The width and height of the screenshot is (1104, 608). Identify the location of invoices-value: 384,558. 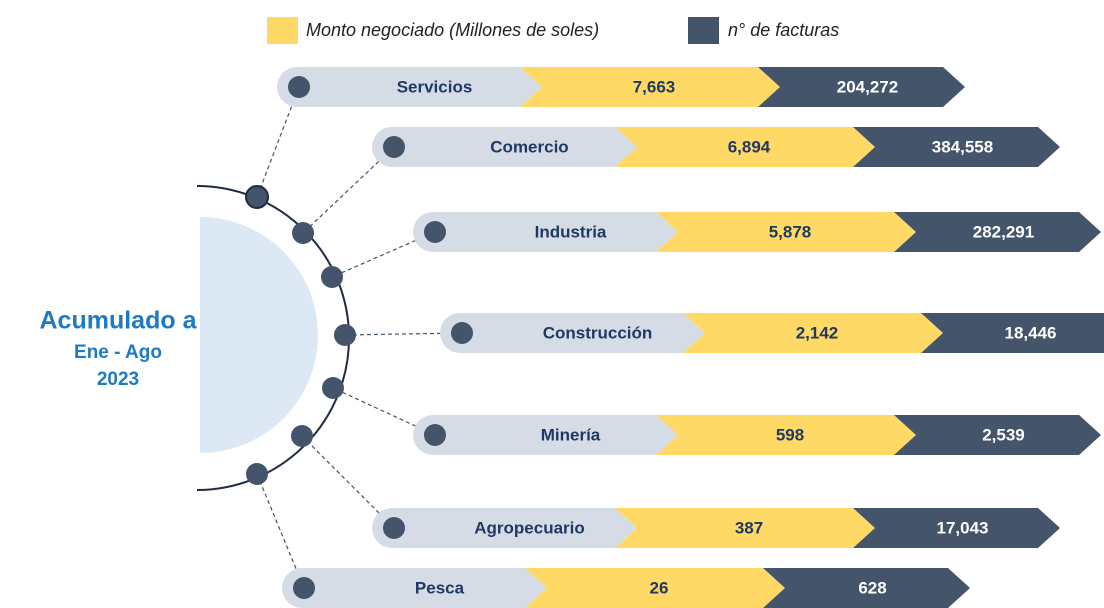
(962, 146).